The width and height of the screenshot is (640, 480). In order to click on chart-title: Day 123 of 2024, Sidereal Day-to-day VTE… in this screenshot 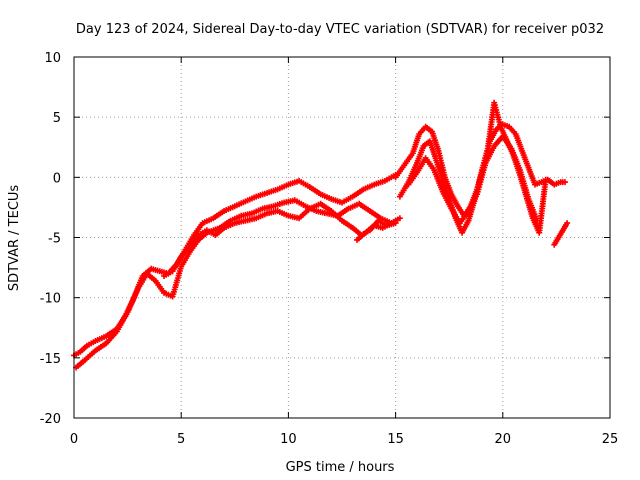, I will do `click(340, 29)`.